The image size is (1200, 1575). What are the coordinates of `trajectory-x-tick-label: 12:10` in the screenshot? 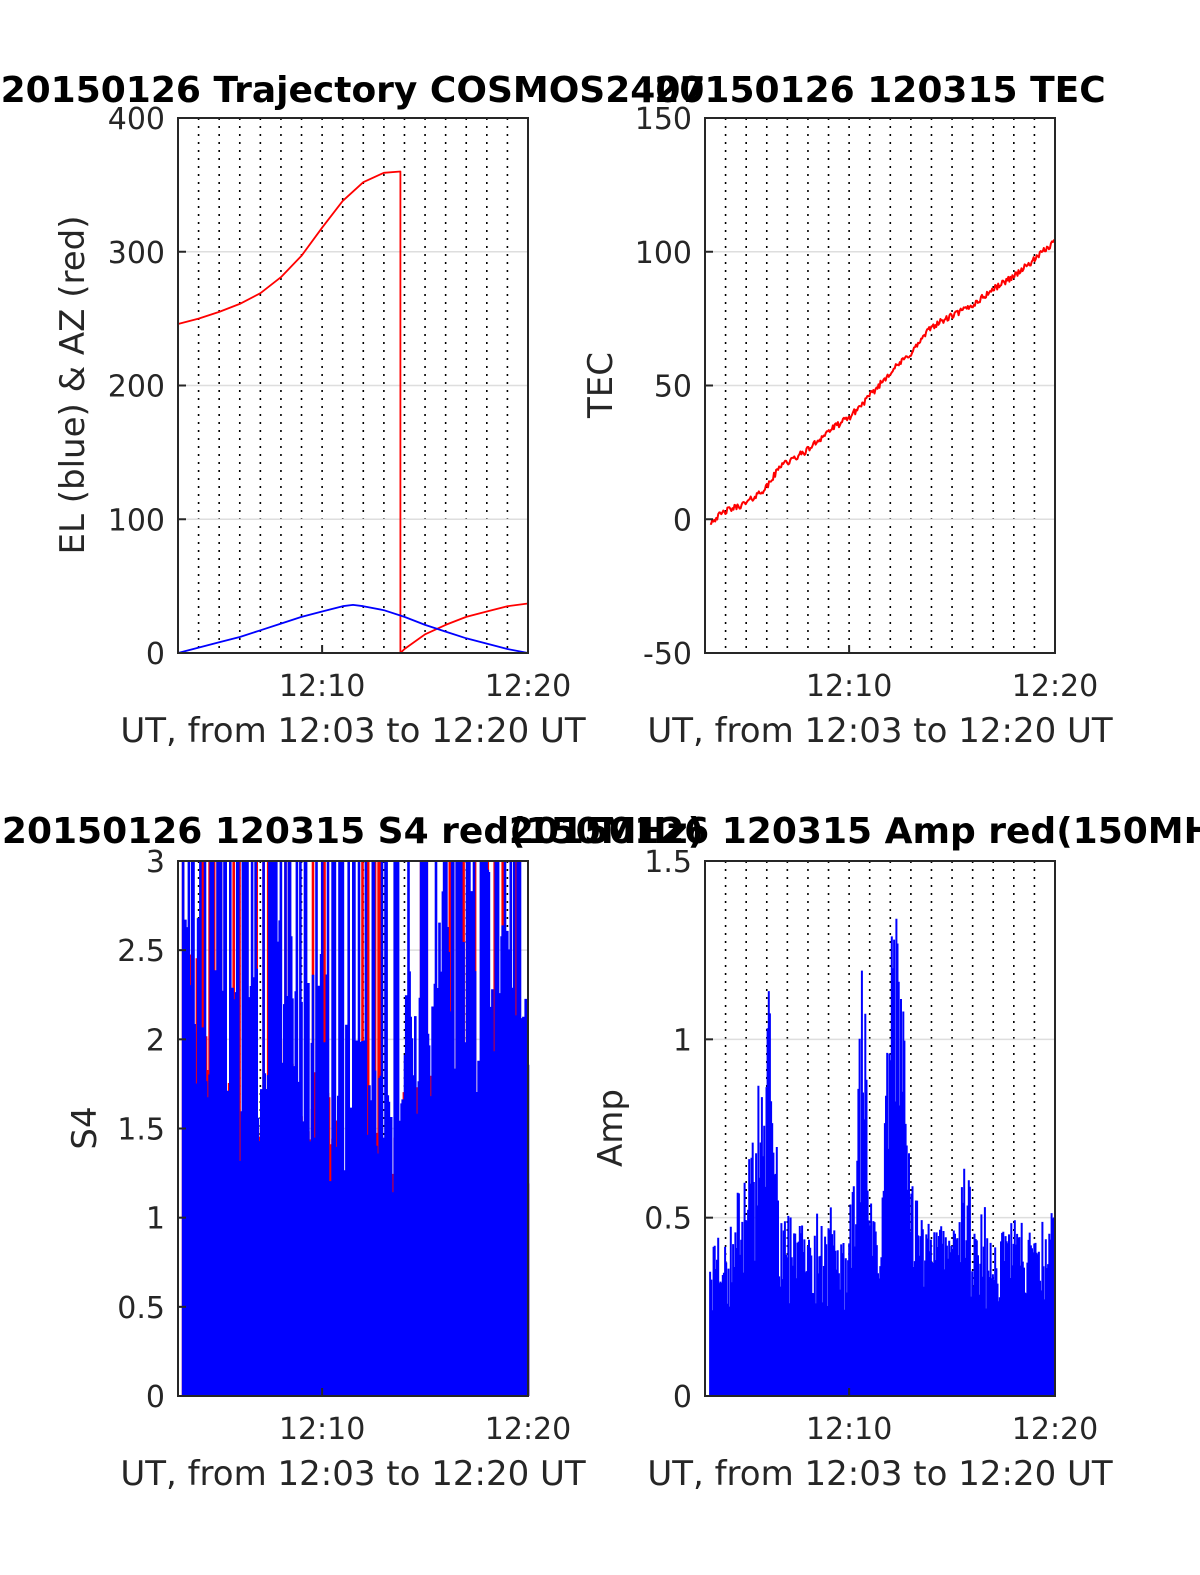 It's located at (322, 686).